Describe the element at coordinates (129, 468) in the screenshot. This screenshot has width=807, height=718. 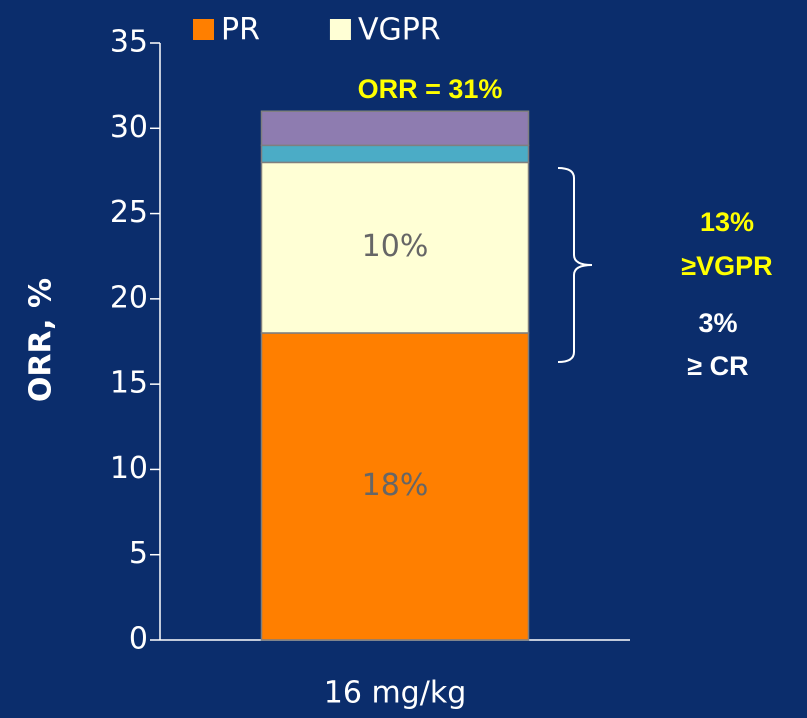
I see `y-tick-label: 10` at that location.